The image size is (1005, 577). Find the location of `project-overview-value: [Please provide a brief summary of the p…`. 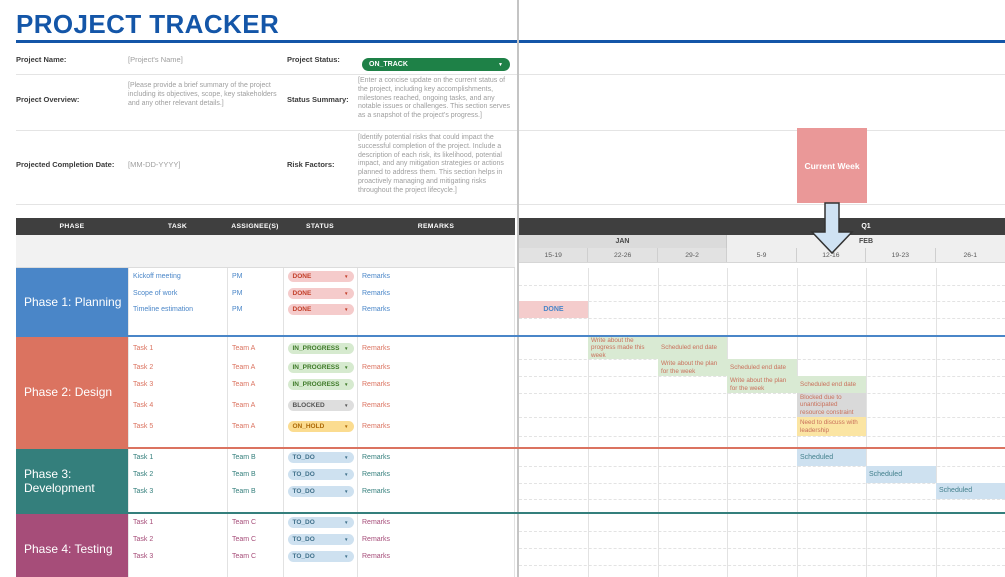

project-overview-value: [Please provide a brief summary of the p… is located at coordinates (202, 94).